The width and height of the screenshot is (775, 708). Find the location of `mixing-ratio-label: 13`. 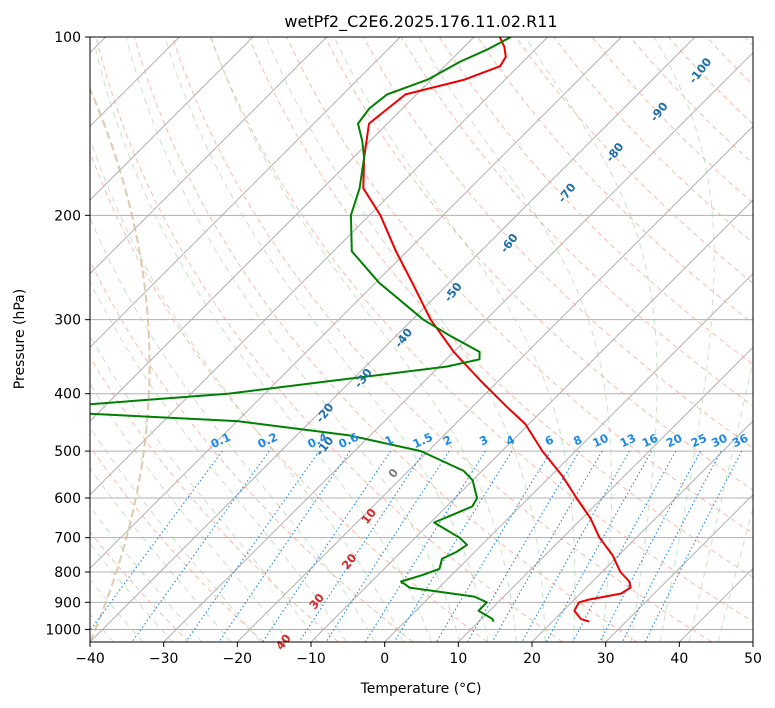

mixing-ratio-label: 13 is located at coordinates (628, 440).